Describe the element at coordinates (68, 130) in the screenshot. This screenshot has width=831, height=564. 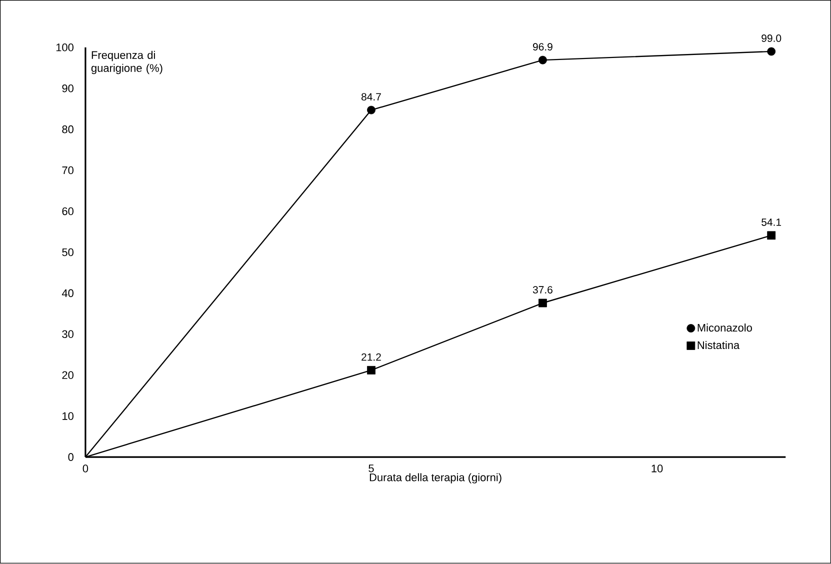
I see `y-tick-label: 80` at that location.